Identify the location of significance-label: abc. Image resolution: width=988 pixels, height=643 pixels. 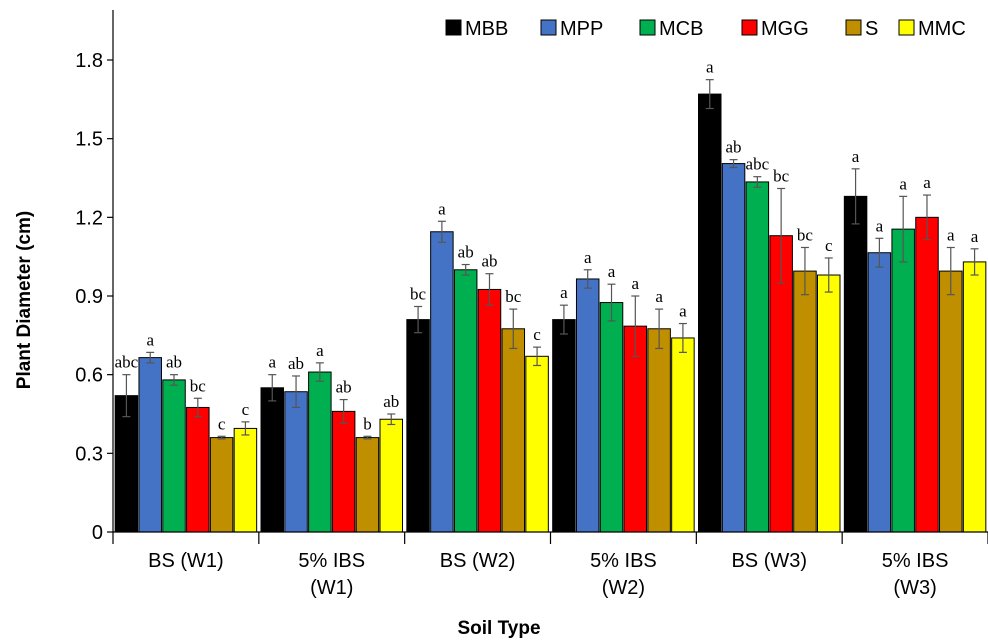
(127, 362).